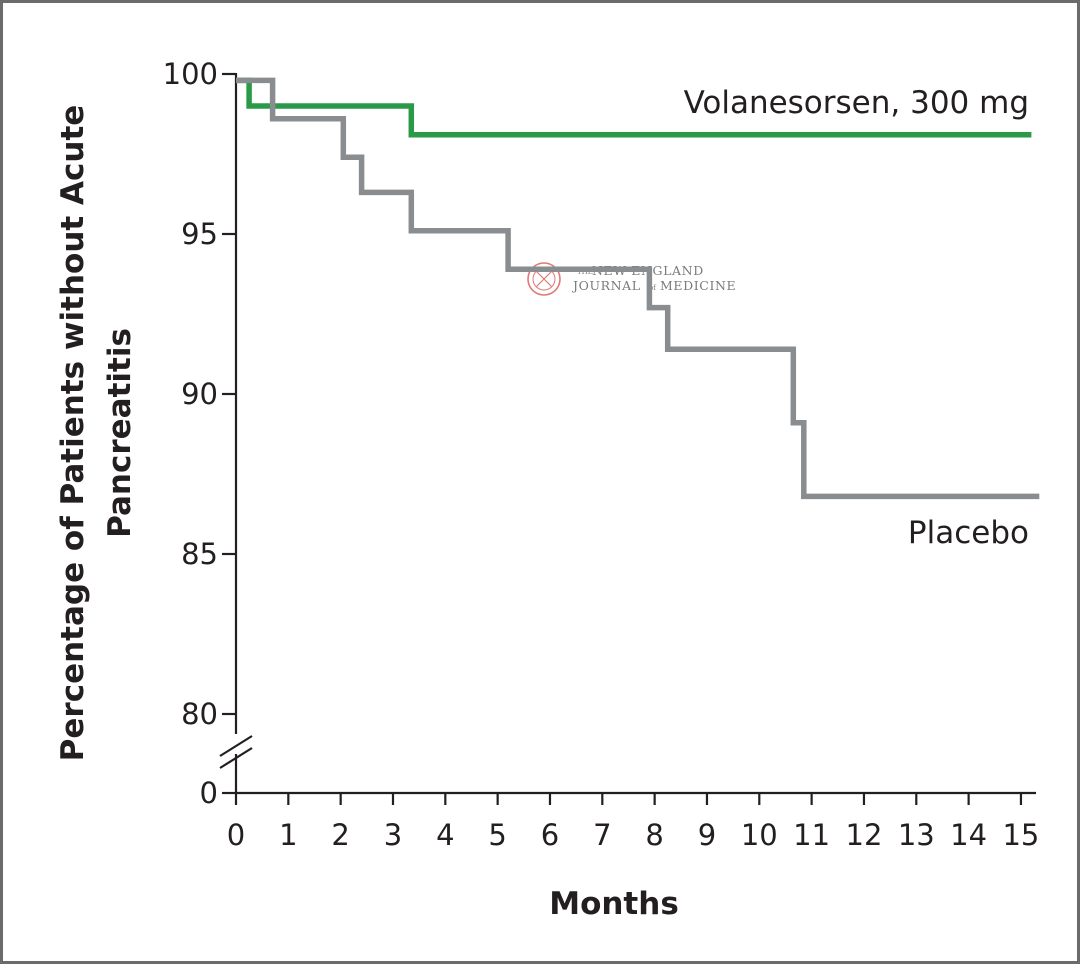 This screenshot has width=1080, height=967. Describe the element at coordinates (445, 835) in the screenshot. I see `x-tick-label: 4` at that location.